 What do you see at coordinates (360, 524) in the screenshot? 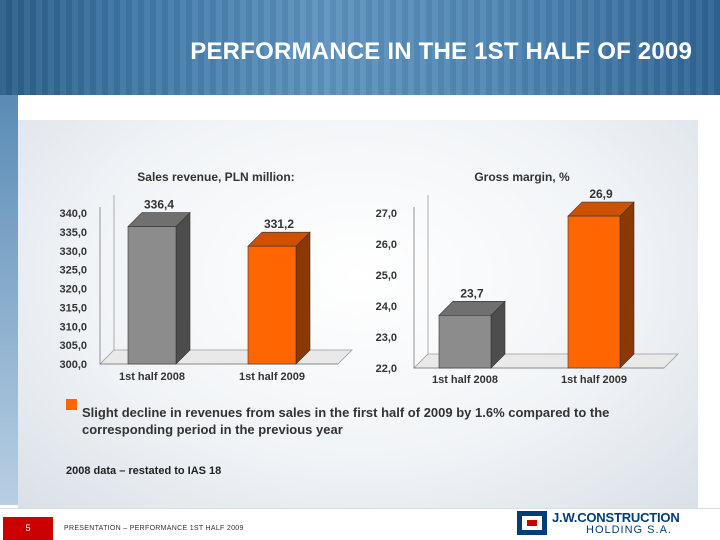
I see `footer-bar` at bounding box center [360, 524].